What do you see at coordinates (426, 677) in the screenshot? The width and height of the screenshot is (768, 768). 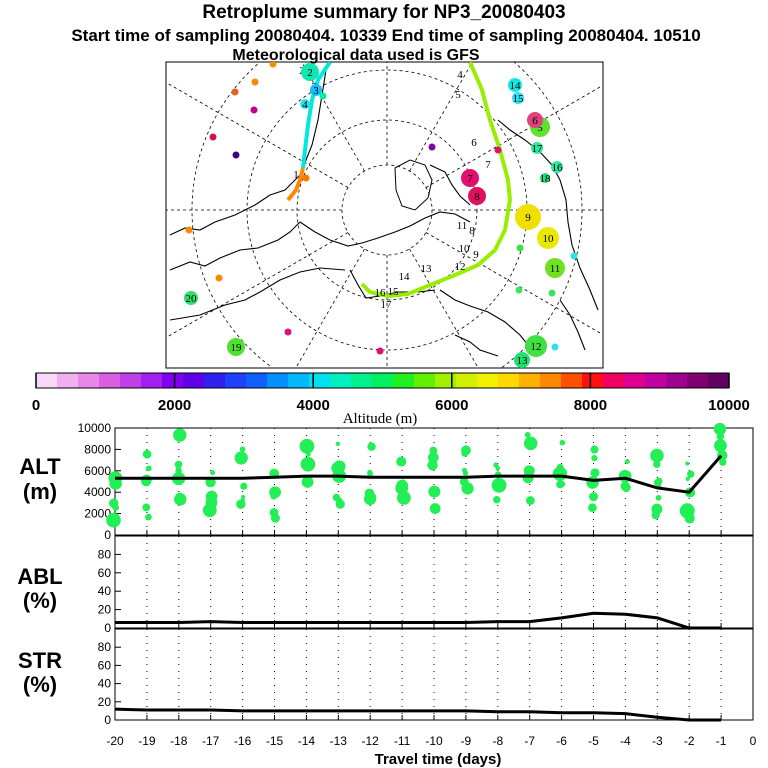 I see `str-panel: 0 20 40 60 80` at bounding box center [426, 677].